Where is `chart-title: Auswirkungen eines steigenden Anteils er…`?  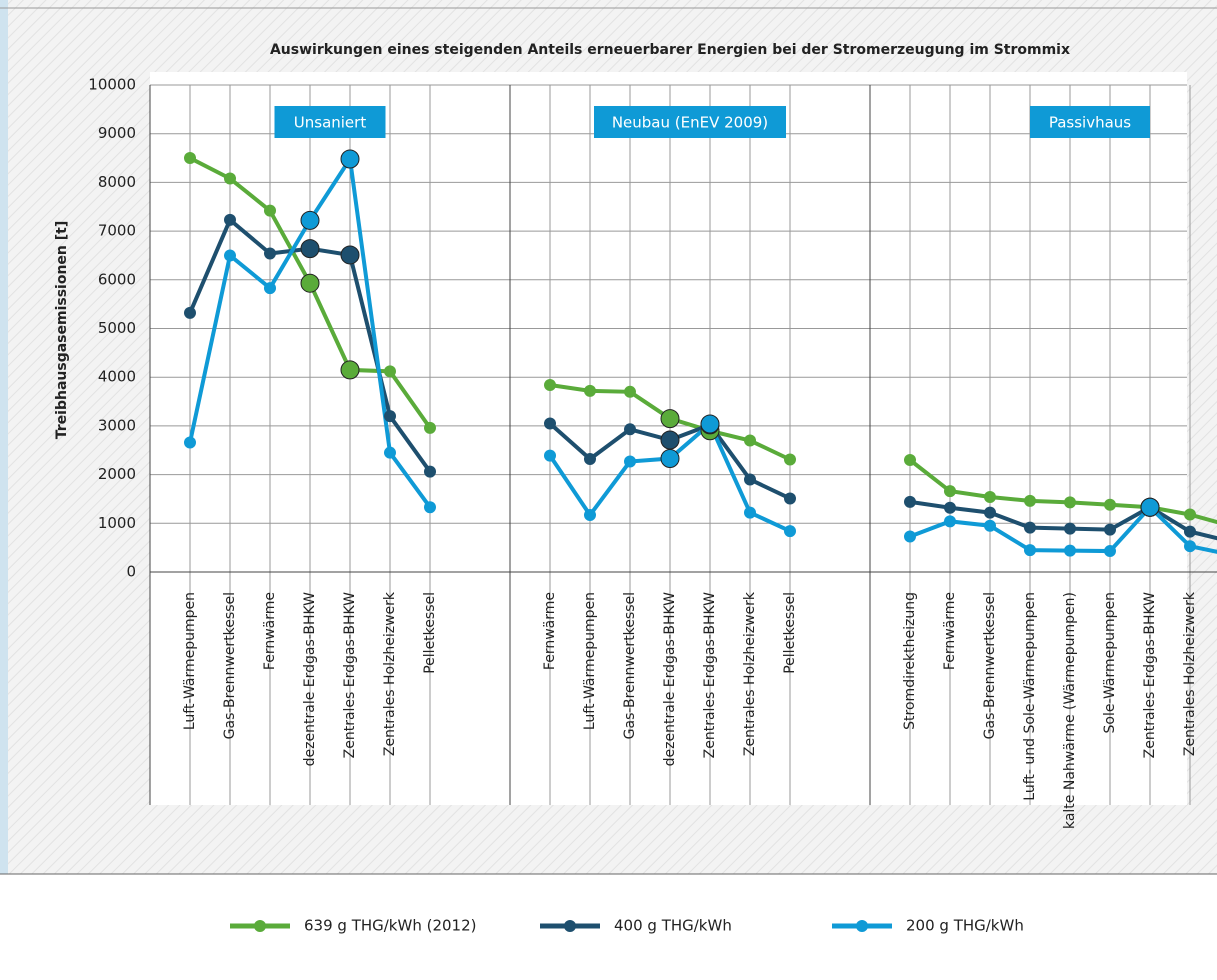 chart-title: Auswirkungen eines steigenden Anteils er… is located at coordinates (670, 50).